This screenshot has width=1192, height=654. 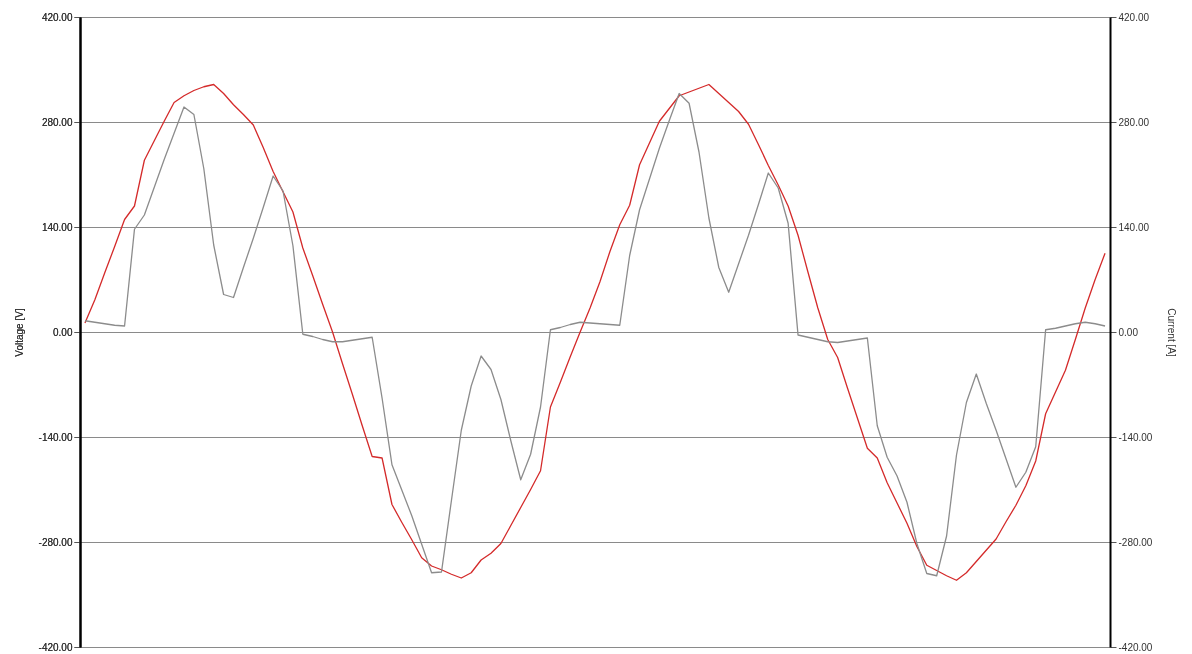 I want to click on y-tick-label: 280.00, so click(x=57, y=122).